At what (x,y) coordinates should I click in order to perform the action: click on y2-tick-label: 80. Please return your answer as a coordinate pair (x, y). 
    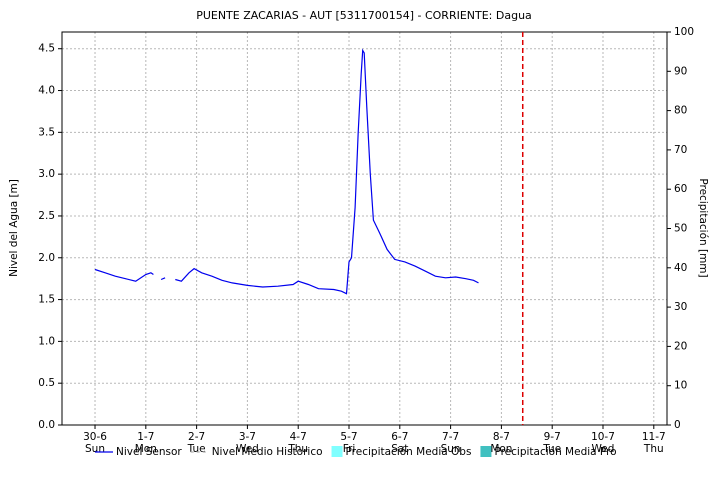
    Looking at the image, I should click on (680, 111).